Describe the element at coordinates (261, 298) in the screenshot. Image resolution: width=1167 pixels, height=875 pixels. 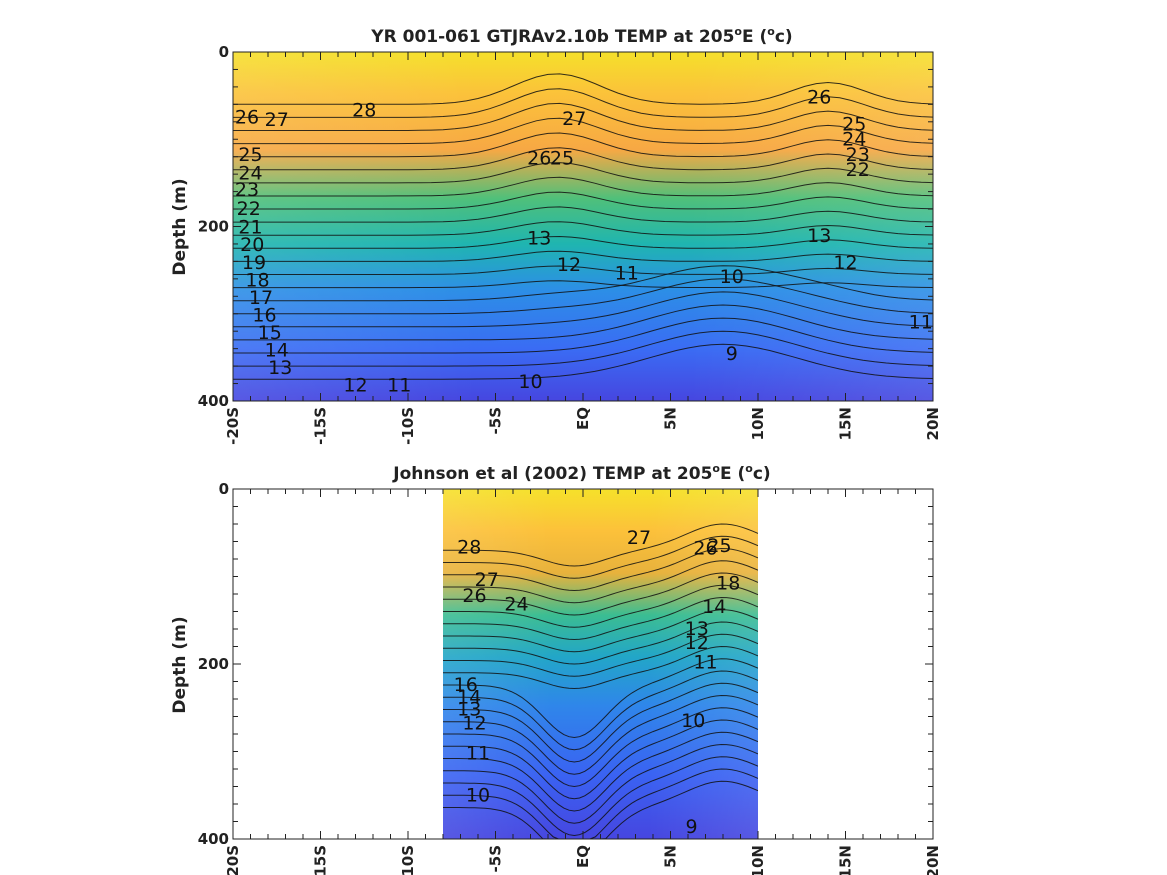
I see `contour-label: 17` at that location.